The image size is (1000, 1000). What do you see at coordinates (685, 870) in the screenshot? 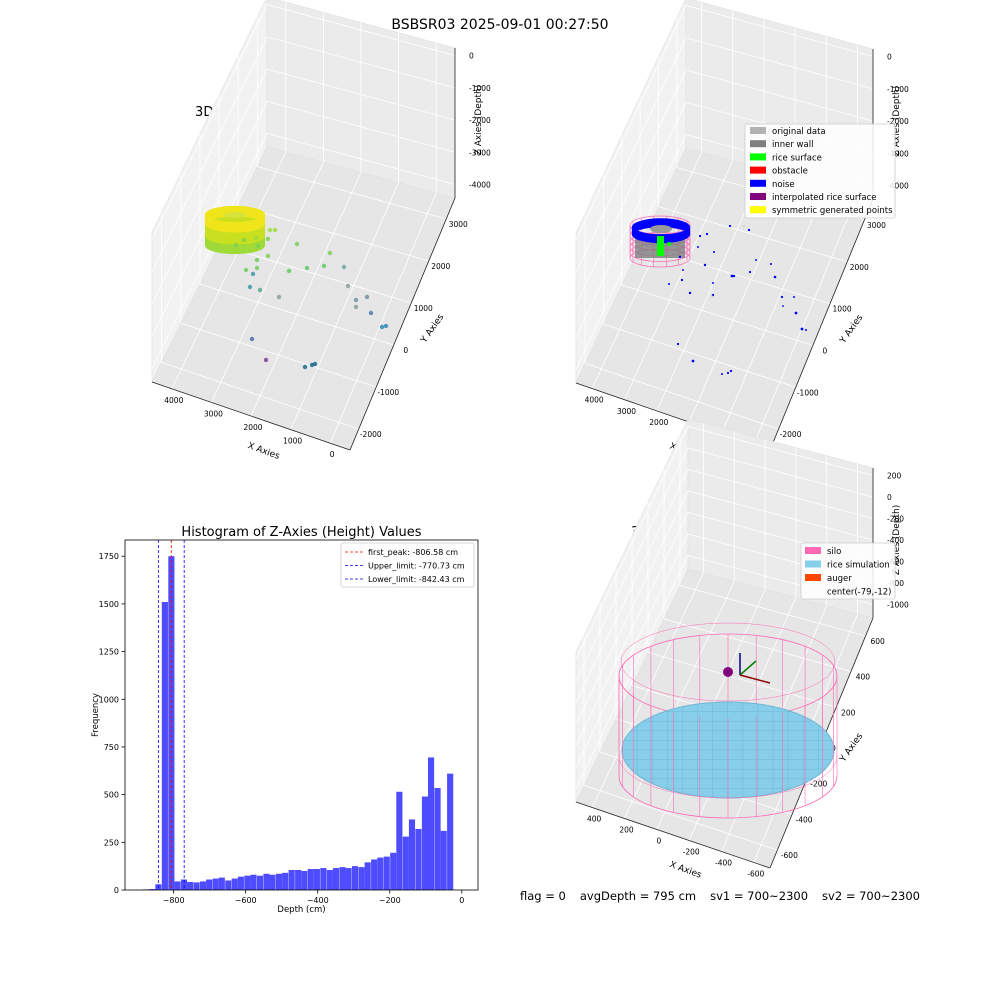
I see `x-axis-label: X Axies` at bounding box center [685, 870].